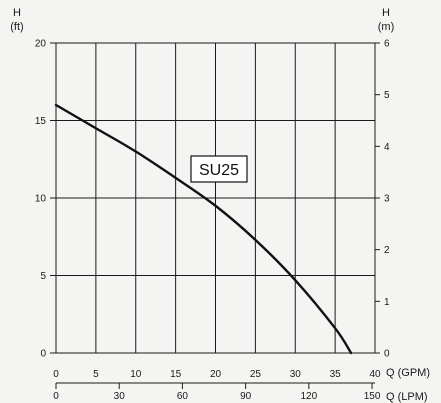 This screenshot has height=403, width=441. What do you see at coordinates (256, 374) in the screenshot?
I see `x-axis-primary-tick-label: 25` at bounding box center [256, 374].